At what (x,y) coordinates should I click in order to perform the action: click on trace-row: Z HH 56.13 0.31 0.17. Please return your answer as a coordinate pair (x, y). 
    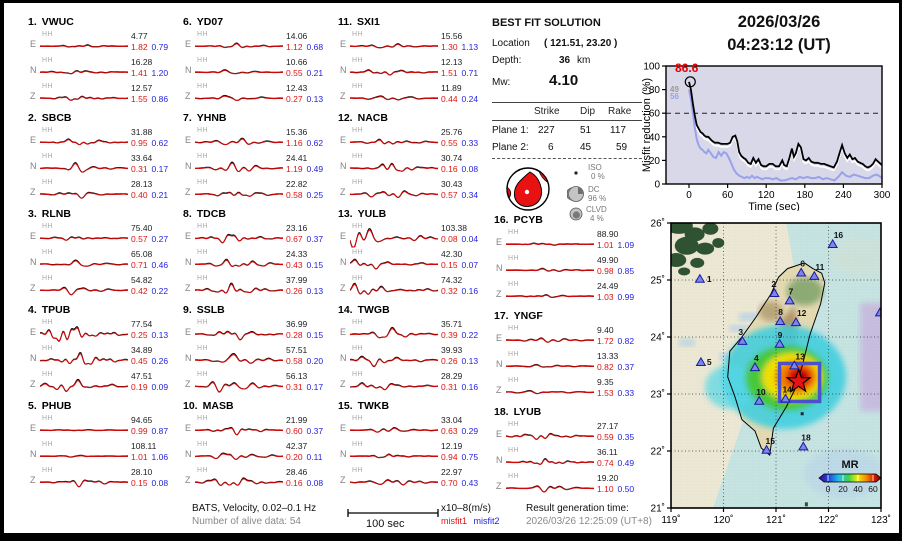
    Looking at the image, I should click on (259, 384).